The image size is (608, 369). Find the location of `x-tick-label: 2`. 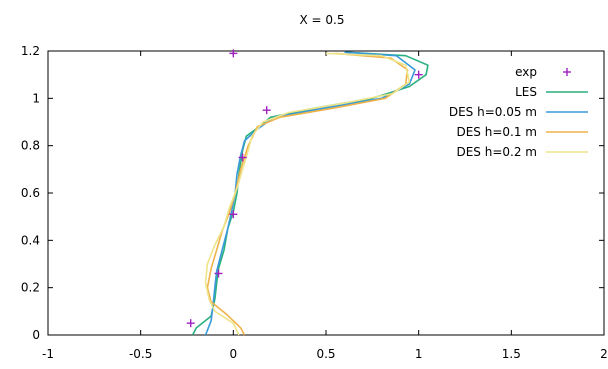

x-tick-label: 2 is located at coordinates (604, 354).